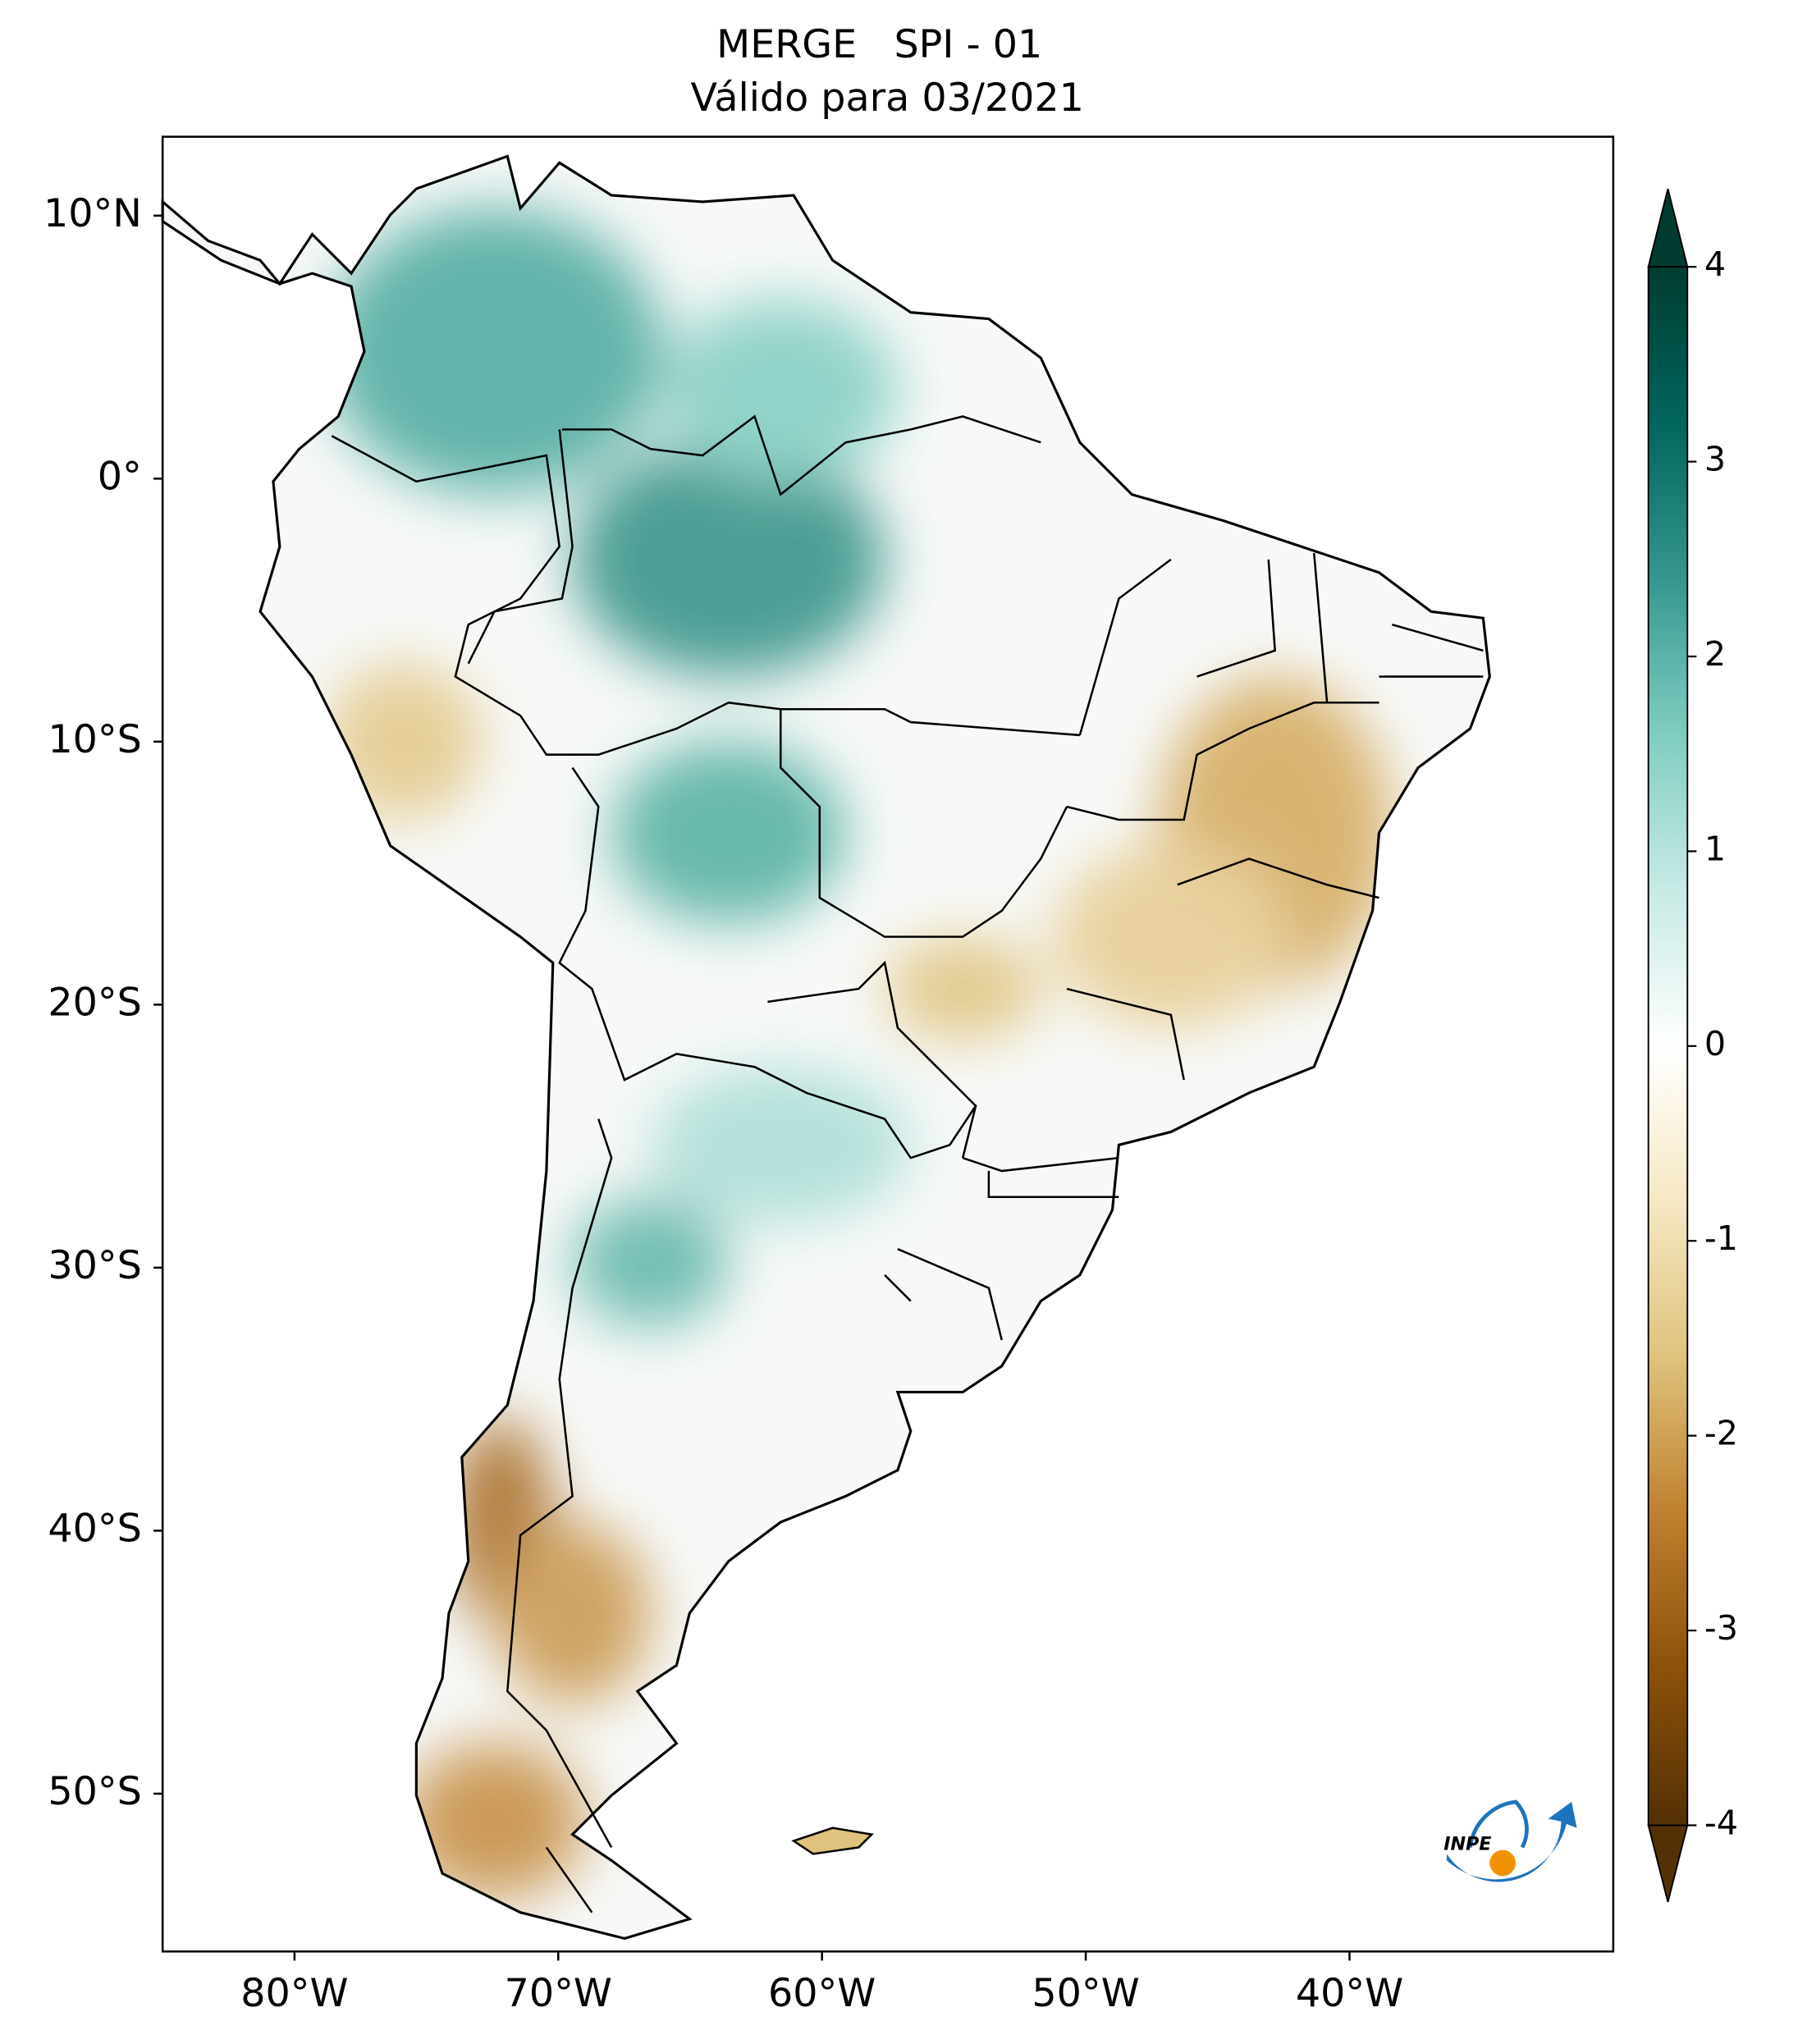 The width and height of the screenshot is (1798, 2044). I want to click on map-subtitle: Válido para 03/2021, so click(887, 98).